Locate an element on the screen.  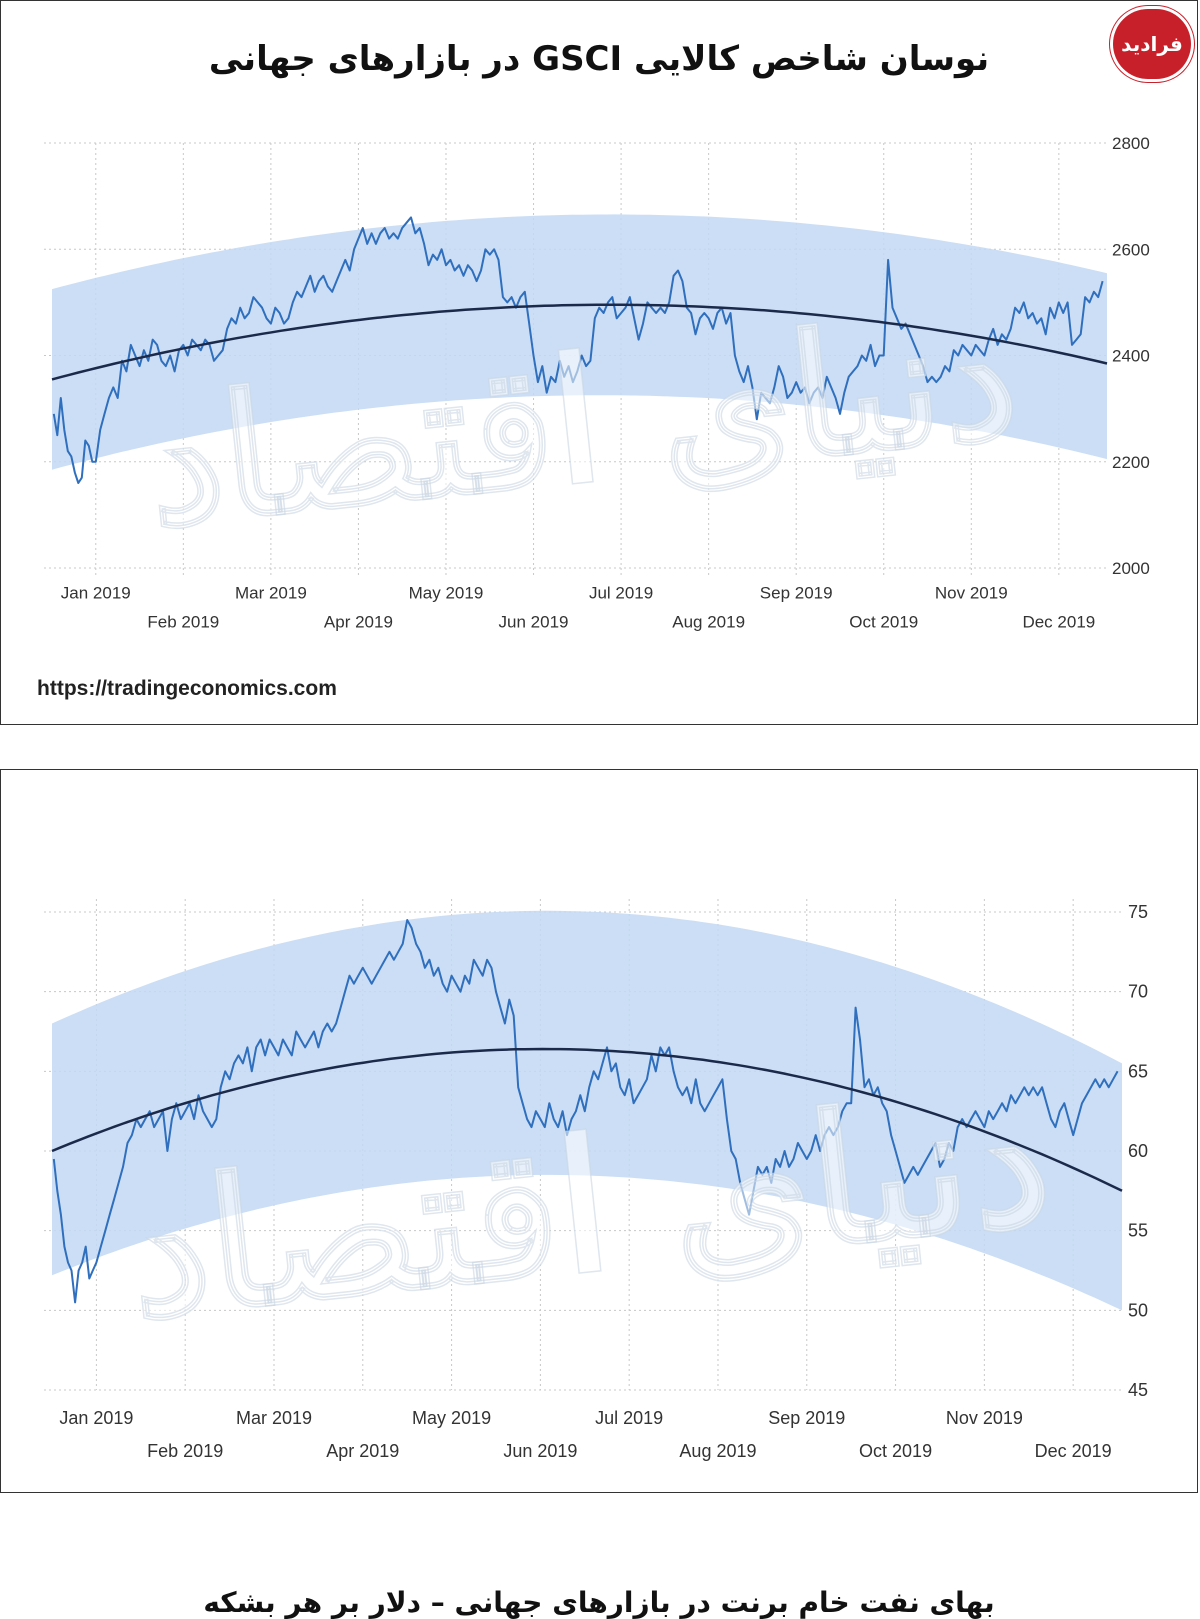
y-tick-label: 60 is located at coordinates (1138, 1151).